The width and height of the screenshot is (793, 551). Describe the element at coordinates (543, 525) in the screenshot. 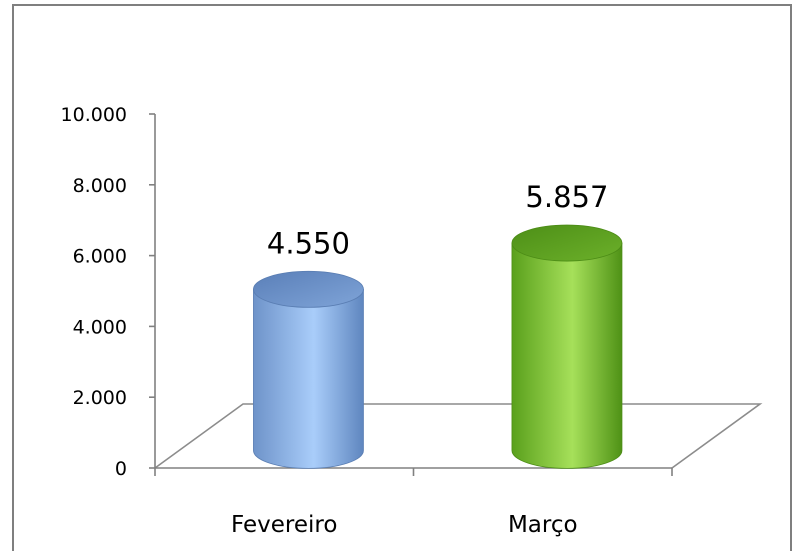

I see `x-category-label: Março` at that location.